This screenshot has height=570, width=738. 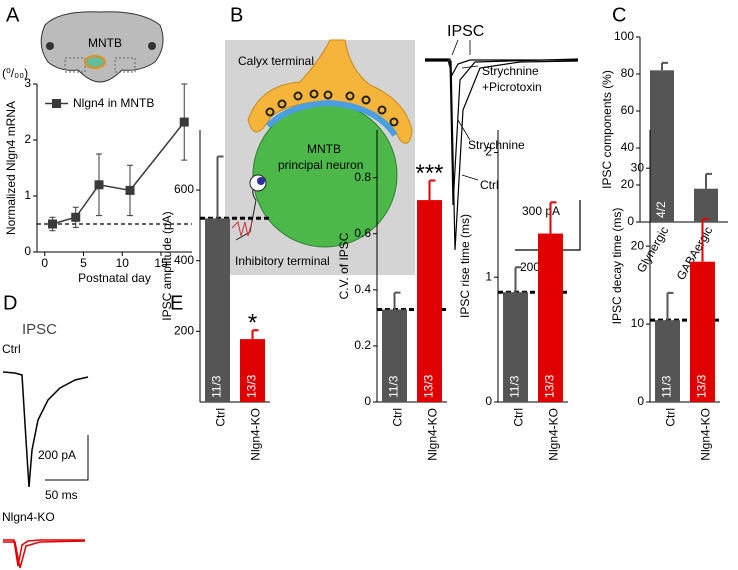 I want to click on scale-label: 200 pA, so click(x=57, y=455).